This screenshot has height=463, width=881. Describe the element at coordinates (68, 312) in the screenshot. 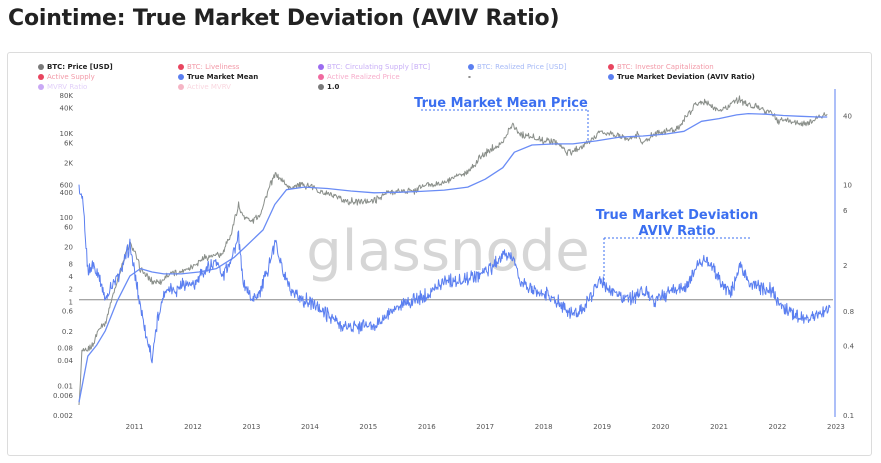

I see `left-tick-label: 0.6` at that location.